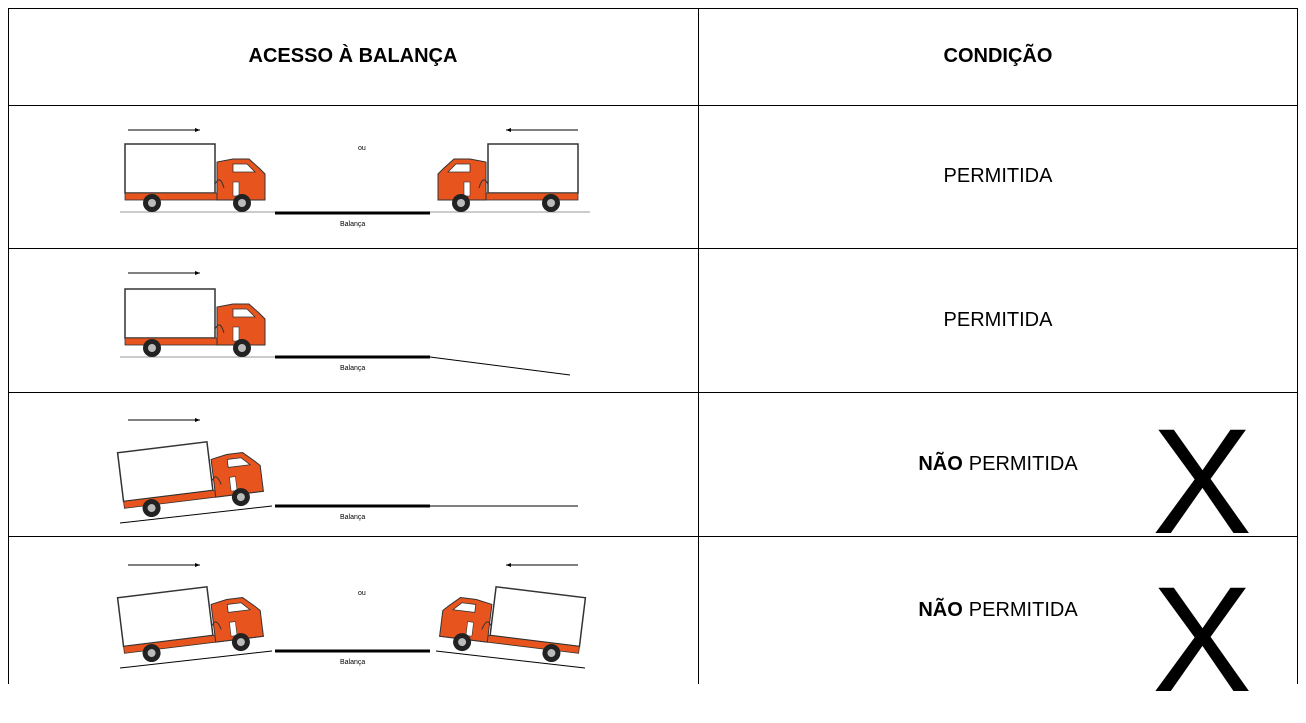 This screenshot has width=1306, height=723. I want to click on column-border, so click(698, 346).